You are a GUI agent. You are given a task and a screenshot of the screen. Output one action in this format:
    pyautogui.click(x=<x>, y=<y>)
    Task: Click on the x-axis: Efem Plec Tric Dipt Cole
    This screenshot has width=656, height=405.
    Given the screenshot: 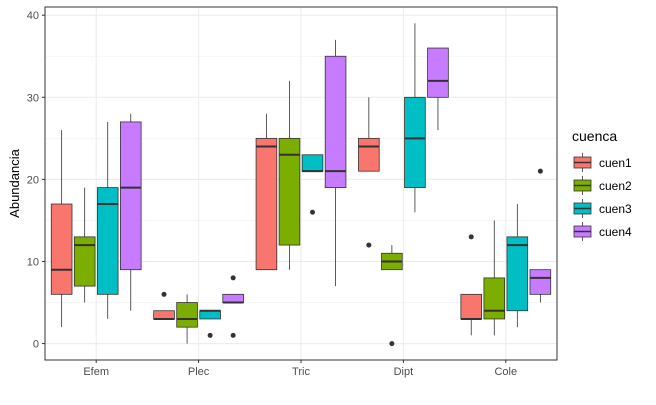 What is the action you would take?
    pyautogui.click(x=300, y=369)
    